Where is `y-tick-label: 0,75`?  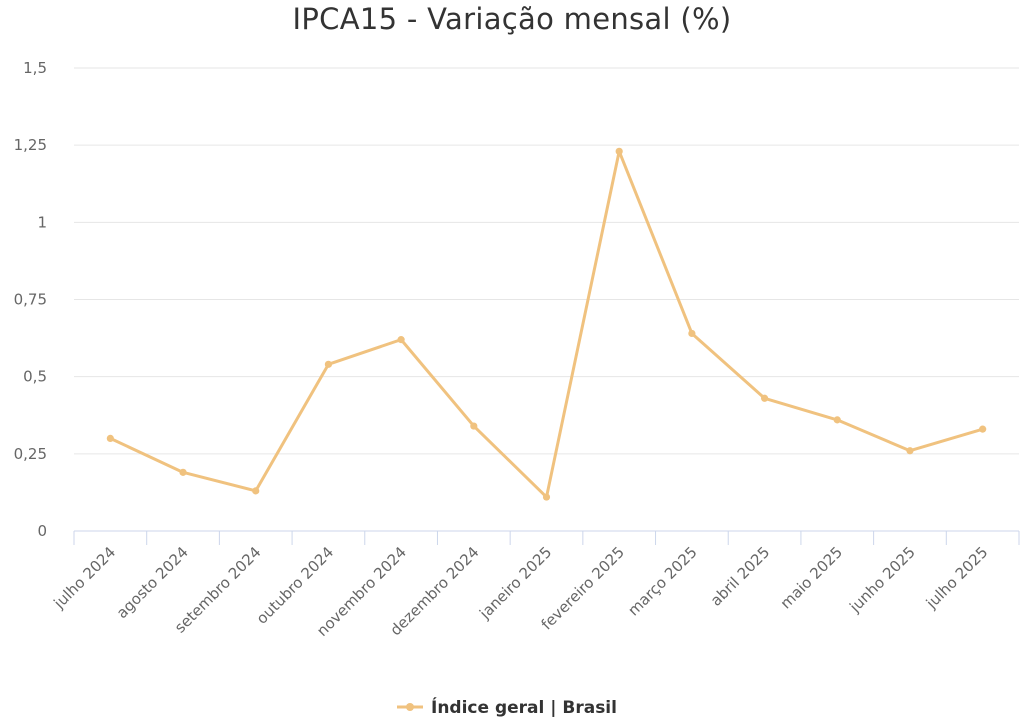 y-tick-label: 0,75 is located at coordinates (30, 300).